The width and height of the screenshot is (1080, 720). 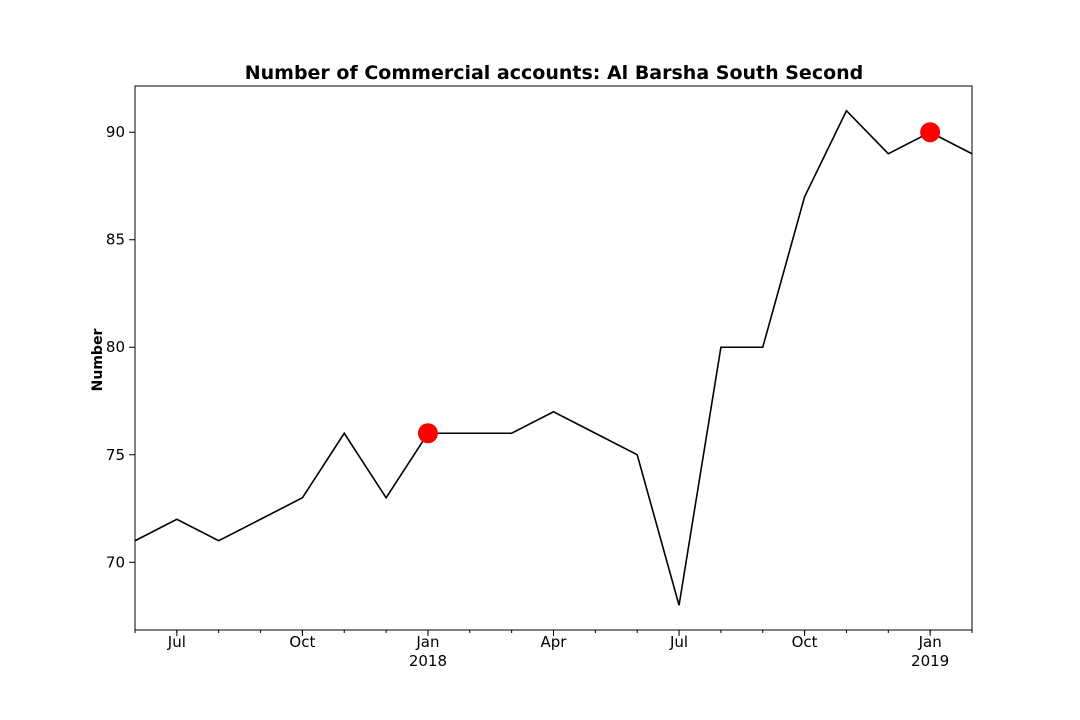 What do you see at coordinates (428, 661) in the screenshot?
I see `x-tick-year-label: 2018` at bounding box center [428, 661].